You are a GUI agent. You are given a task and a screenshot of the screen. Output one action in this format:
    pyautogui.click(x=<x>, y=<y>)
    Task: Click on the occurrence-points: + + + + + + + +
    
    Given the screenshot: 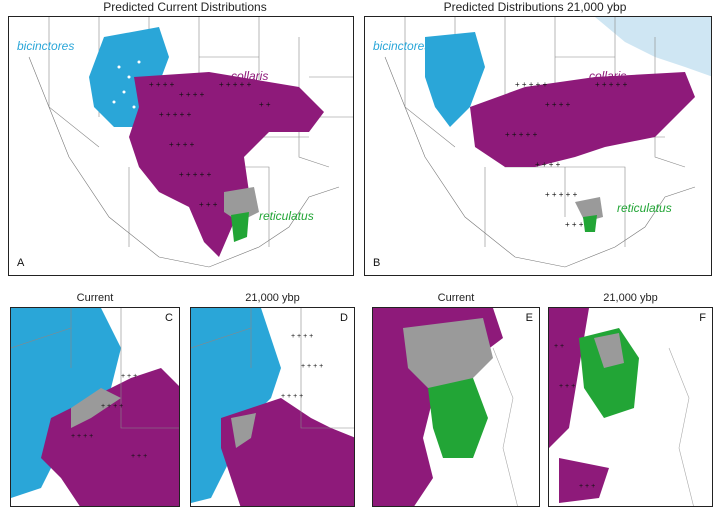 What is the action you would take?
    pyautogui.click(x=574, y=416)
    